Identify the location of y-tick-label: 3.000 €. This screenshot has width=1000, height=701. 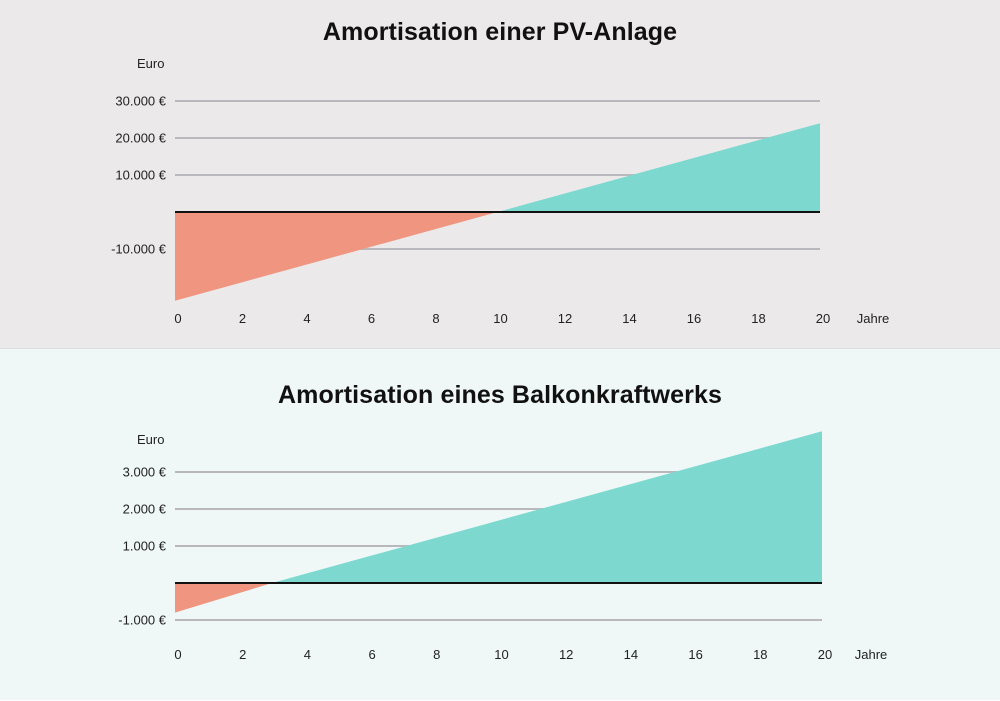
(145, 472).